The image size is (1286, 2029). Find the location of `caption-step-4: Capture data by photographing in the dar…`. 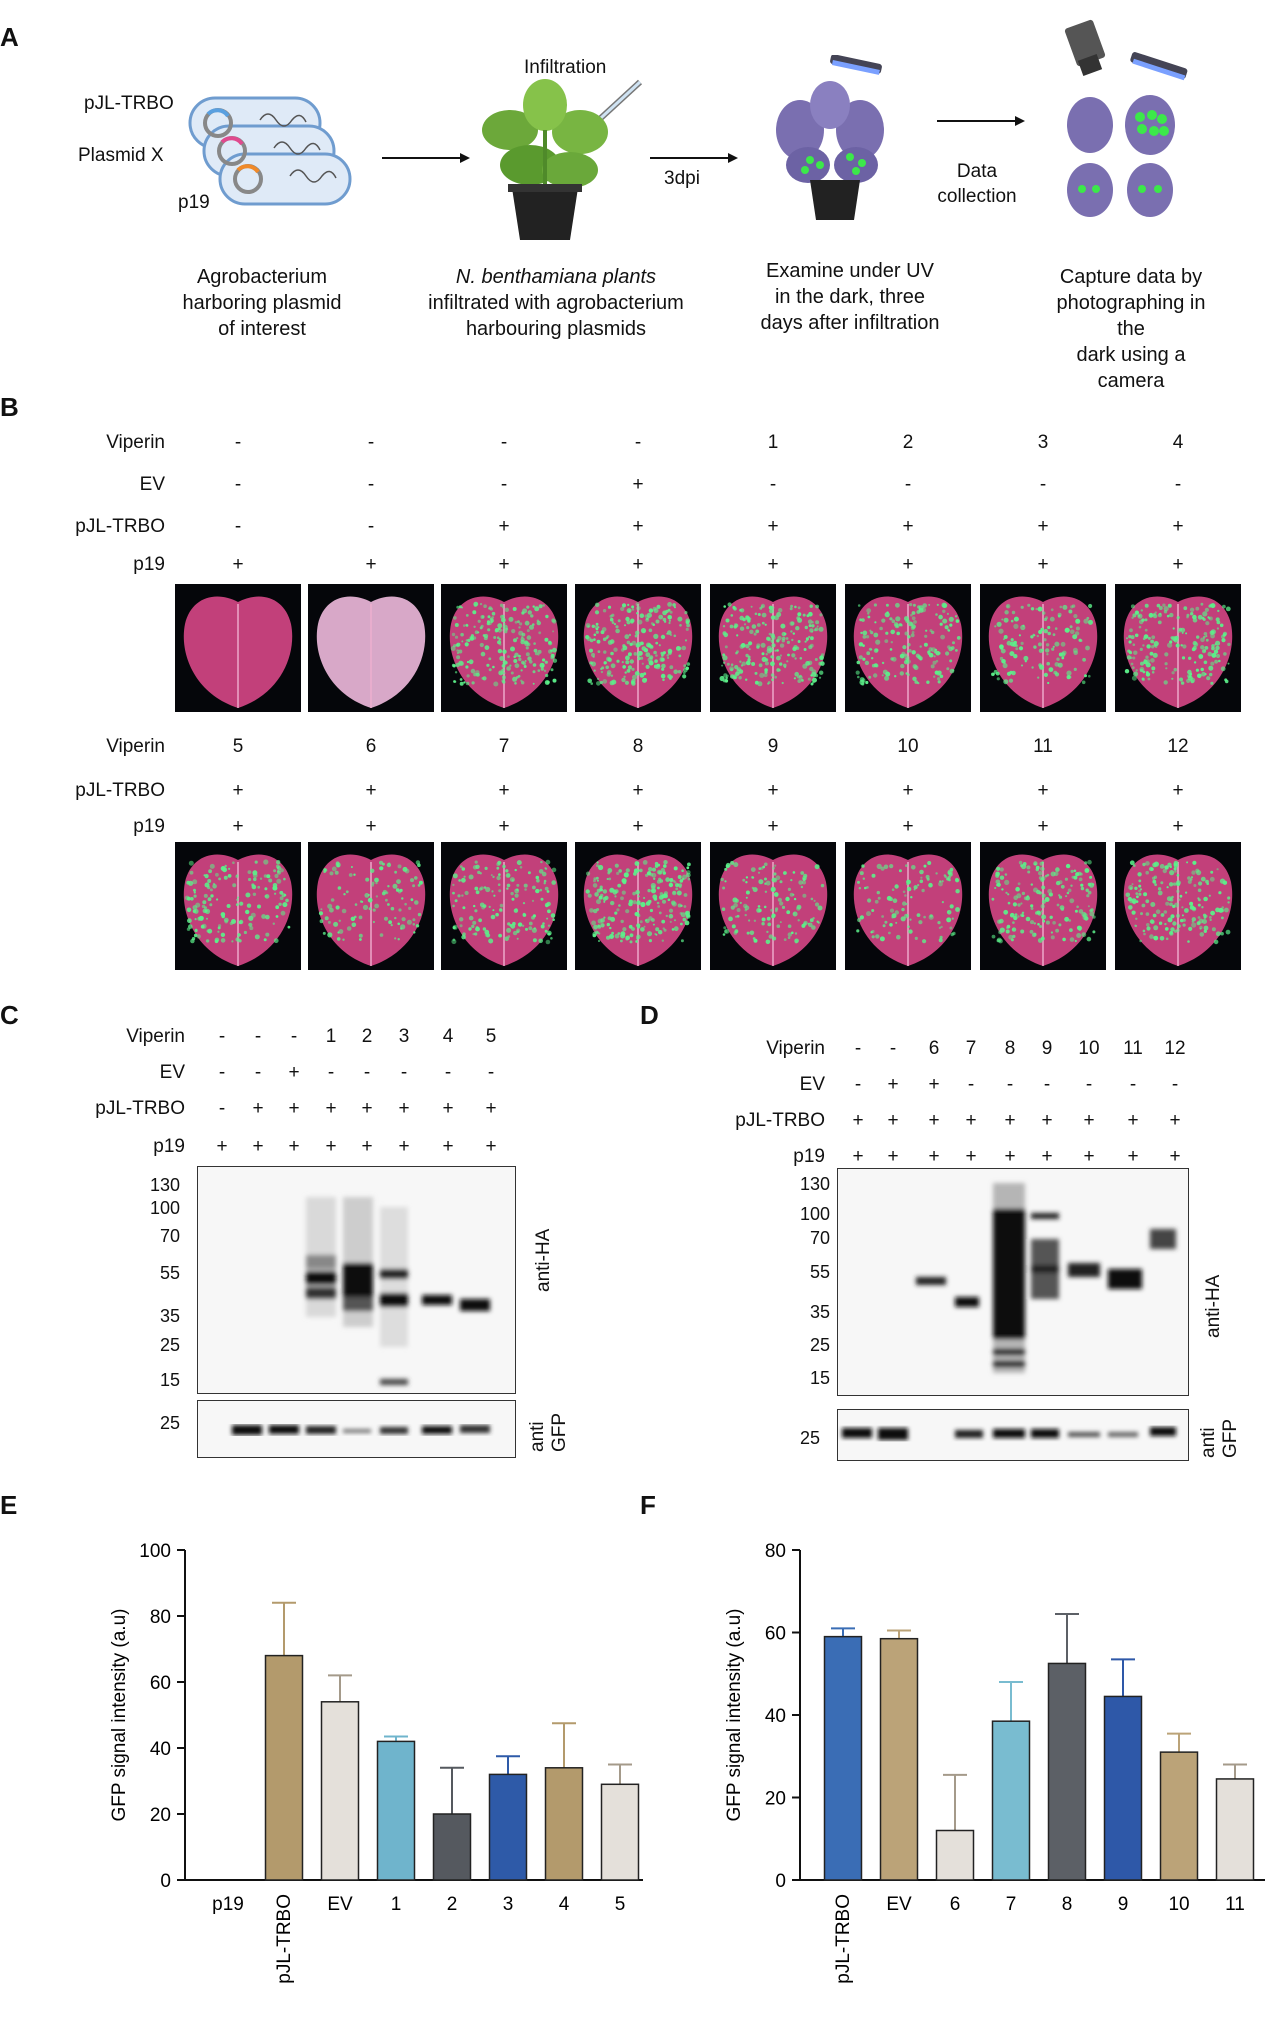

caption-step-4: Capture data by photographing in the dar… is located at coordinates (1131, 329).